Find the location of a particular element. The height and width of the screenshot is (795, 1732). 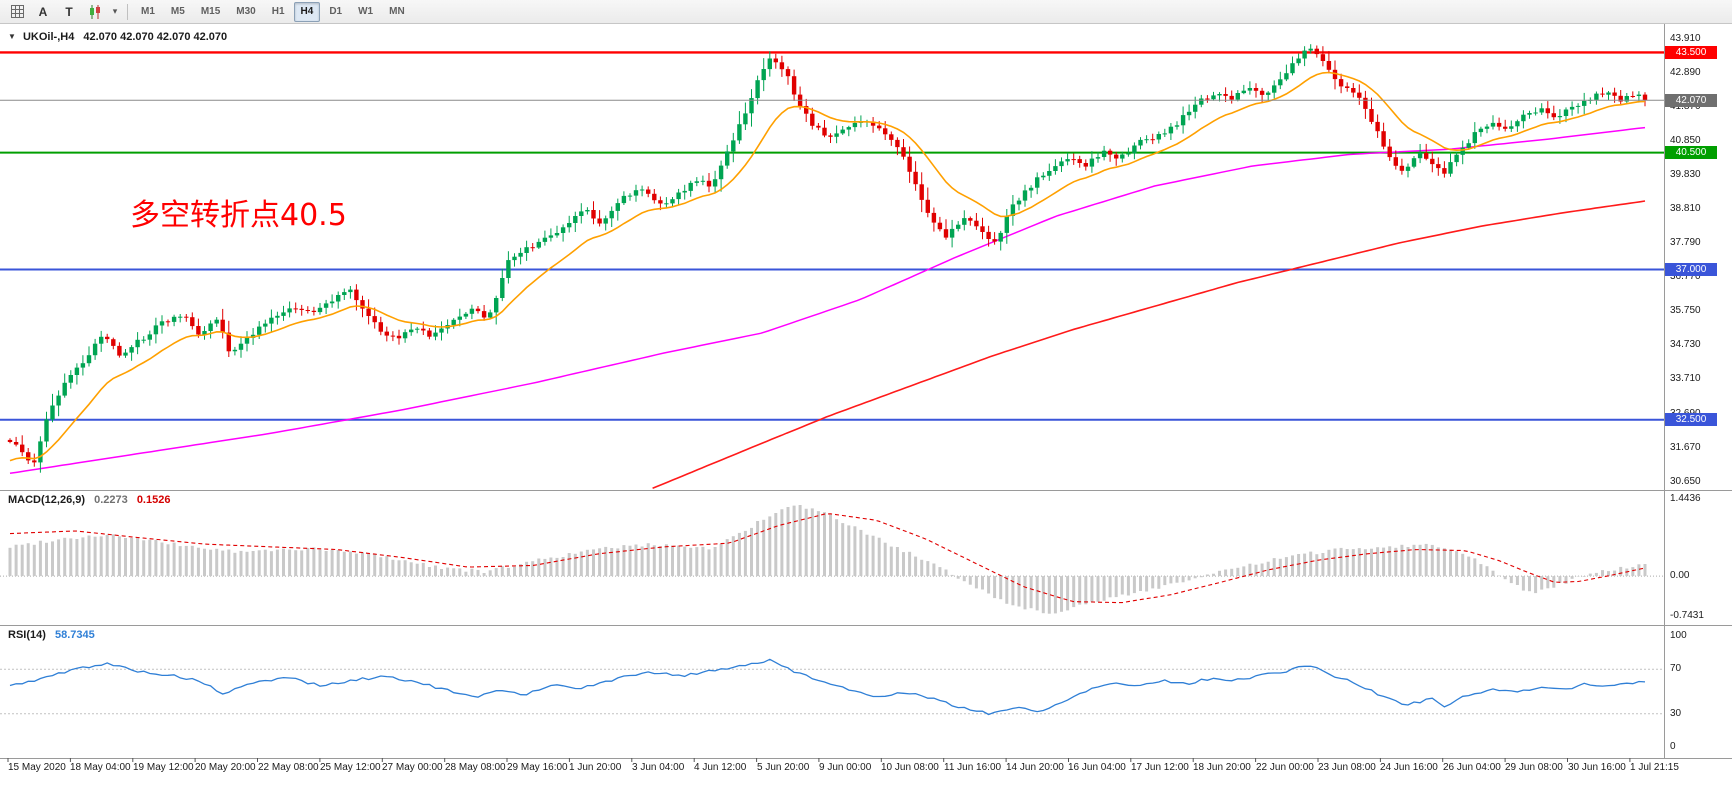

chevron-down-icon: ▾ is located at coordinates (115, 11).